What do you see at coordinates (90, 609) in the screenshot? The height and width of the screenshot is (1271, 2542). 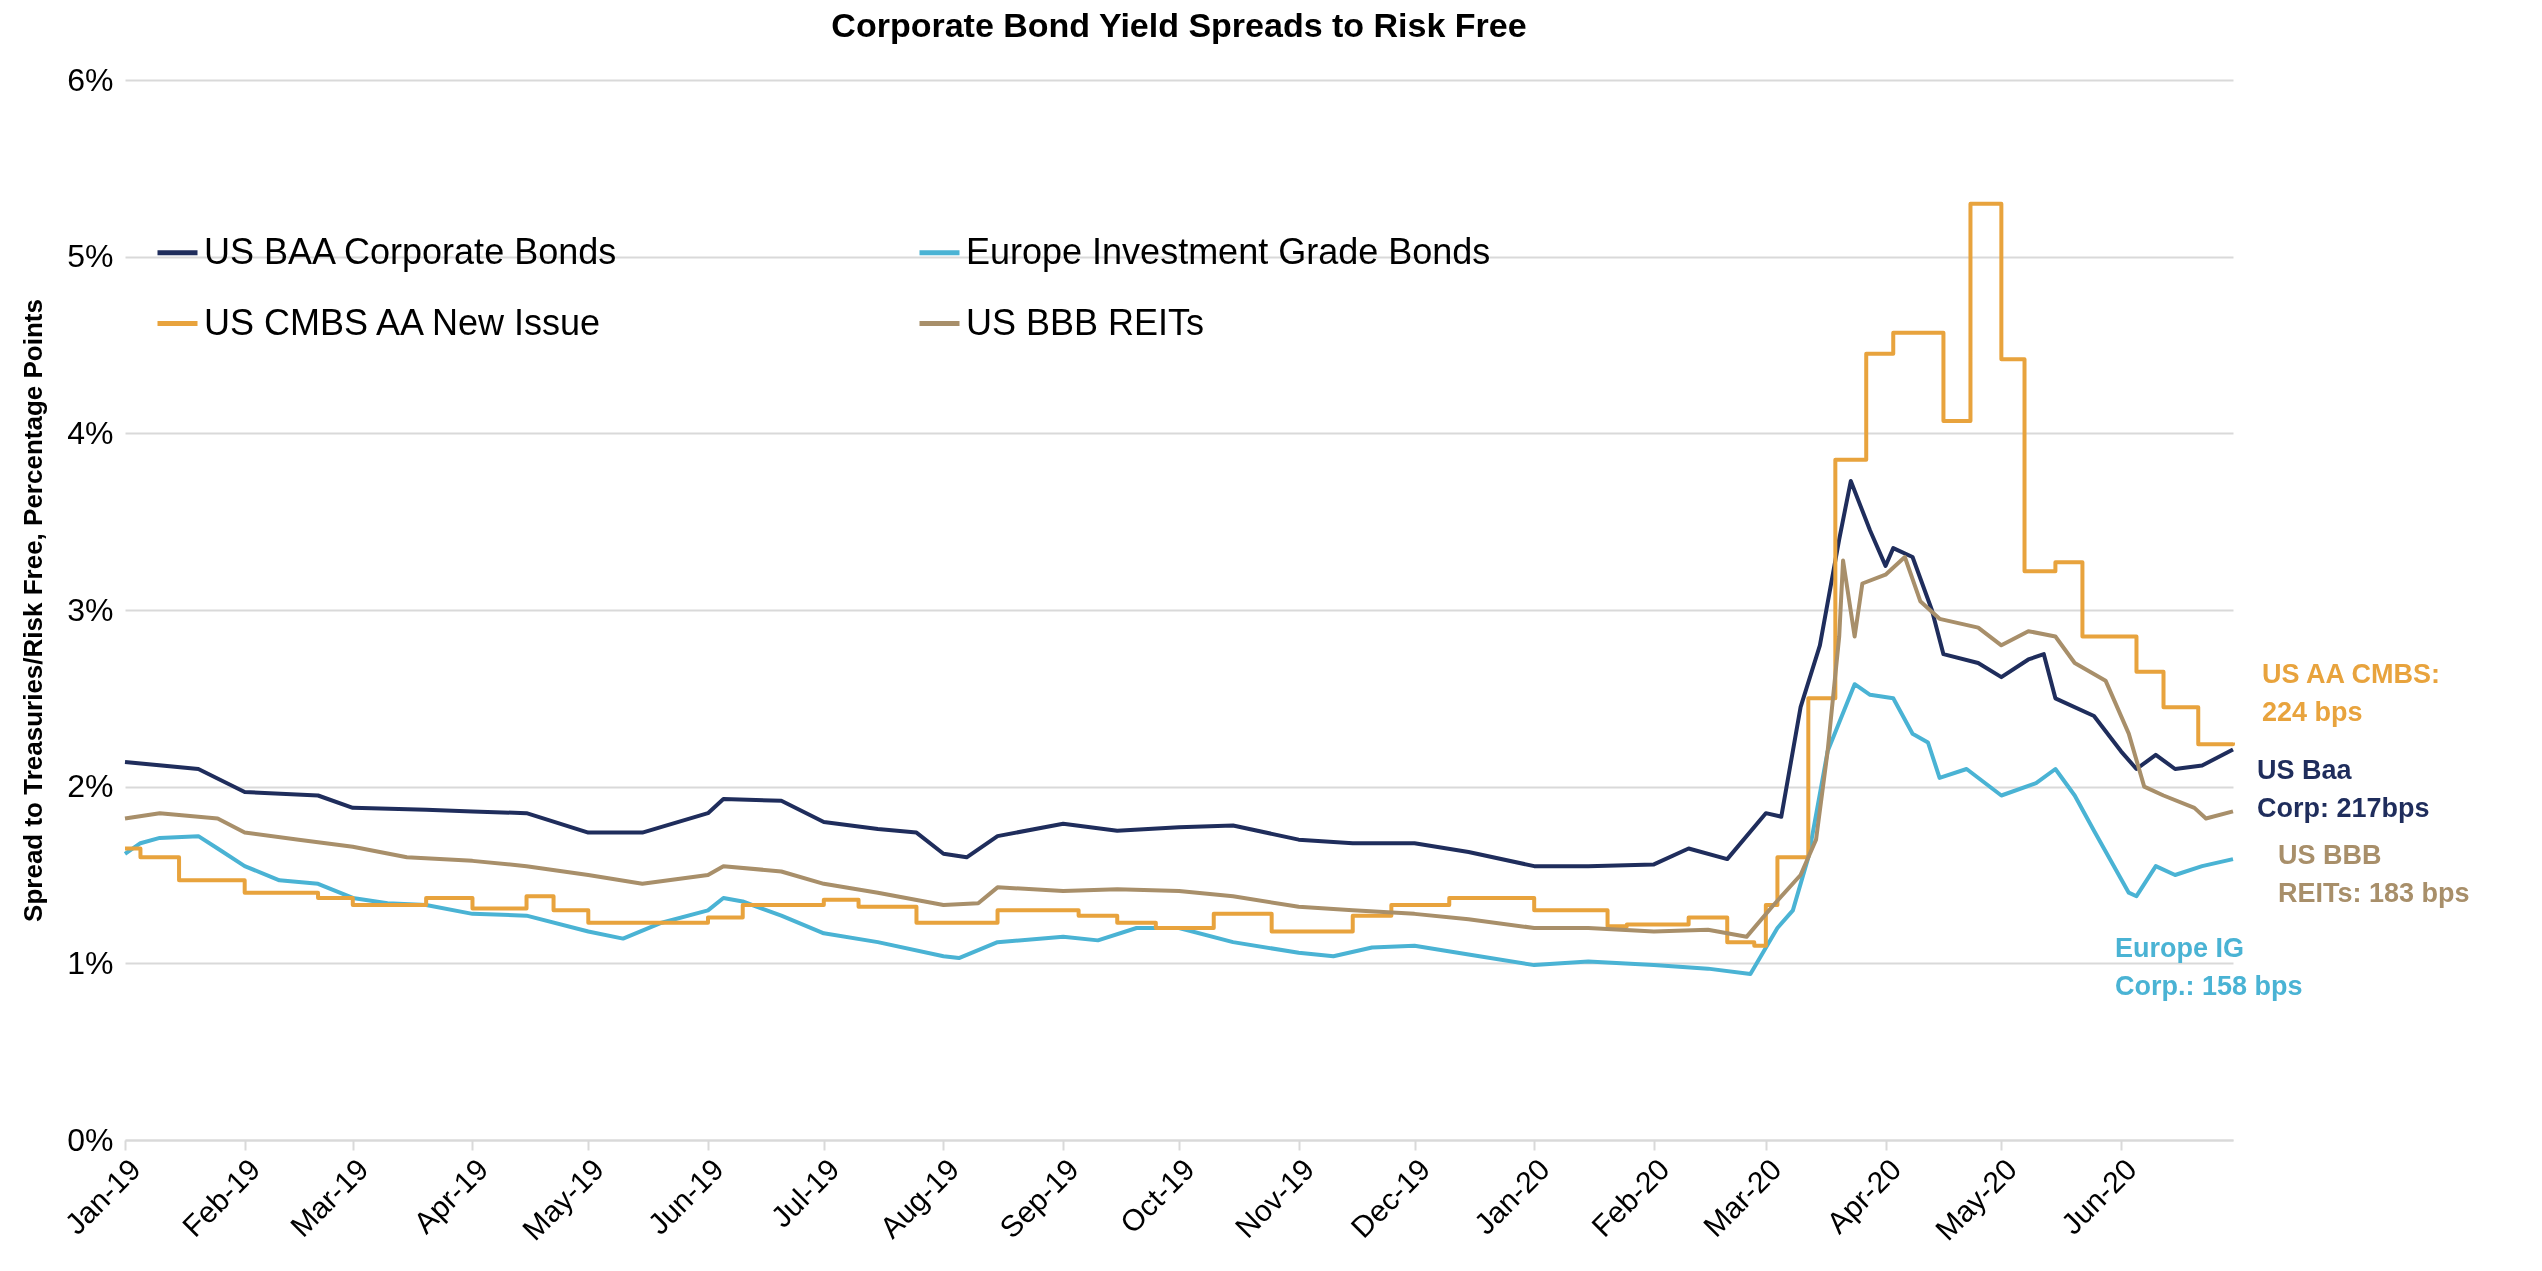 I see `y-tick-label: 3%` at bounding box center [90, 609].